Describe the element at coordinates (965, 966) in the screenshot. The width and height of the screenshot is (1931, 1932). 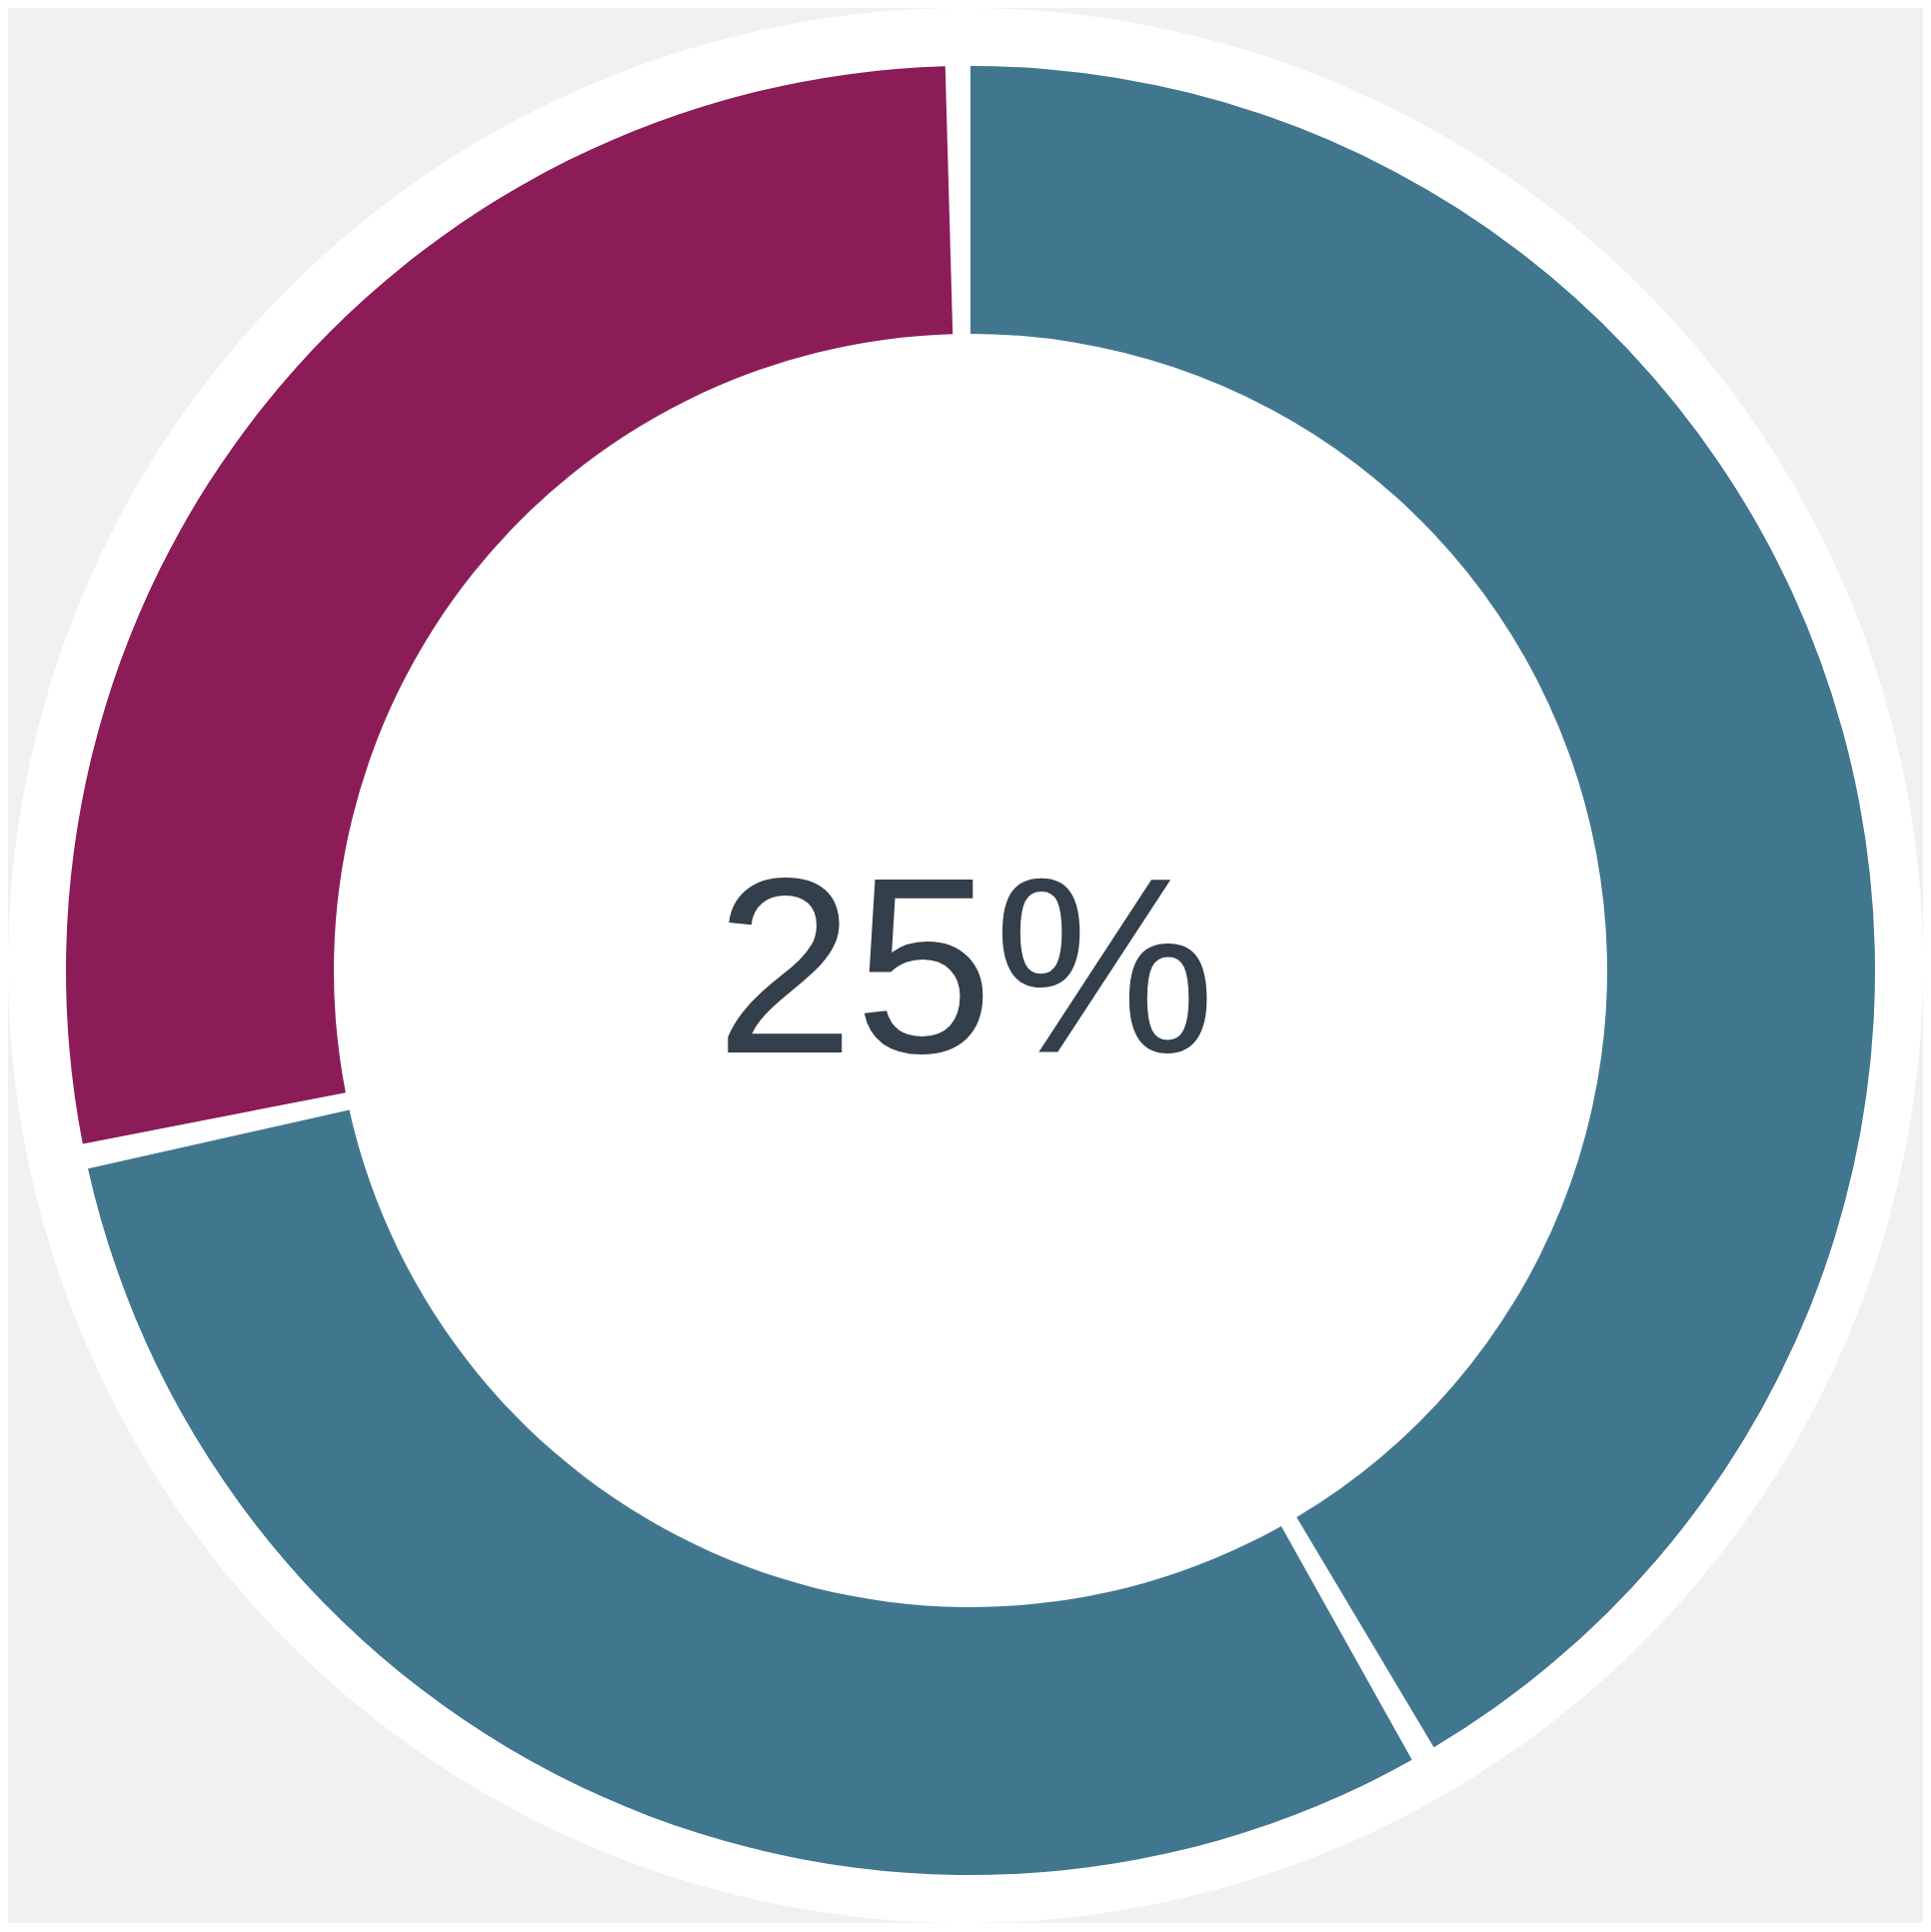
I see `text: 25%` at that location.